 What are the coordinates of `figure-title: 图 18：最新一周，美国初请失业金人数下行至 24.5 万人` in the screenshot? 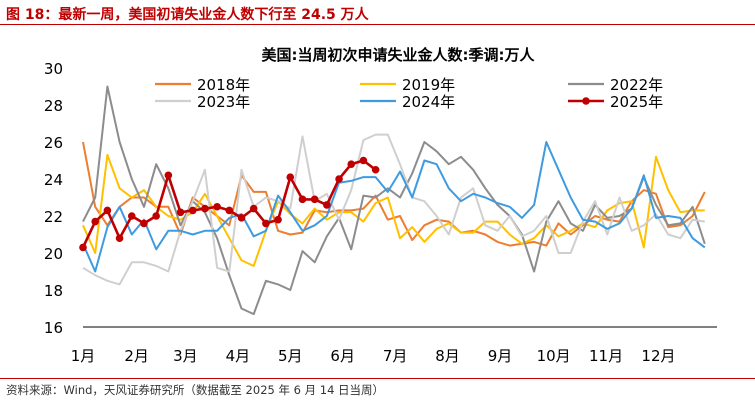 It's located at (187, 15).